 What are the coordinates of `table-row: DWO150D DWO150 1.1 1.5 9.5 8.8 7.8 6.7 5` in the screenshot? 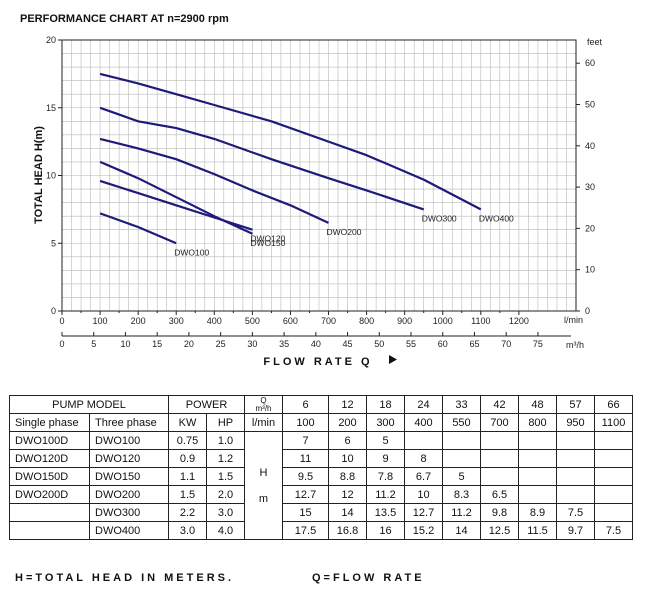 It's located at (321, 476).